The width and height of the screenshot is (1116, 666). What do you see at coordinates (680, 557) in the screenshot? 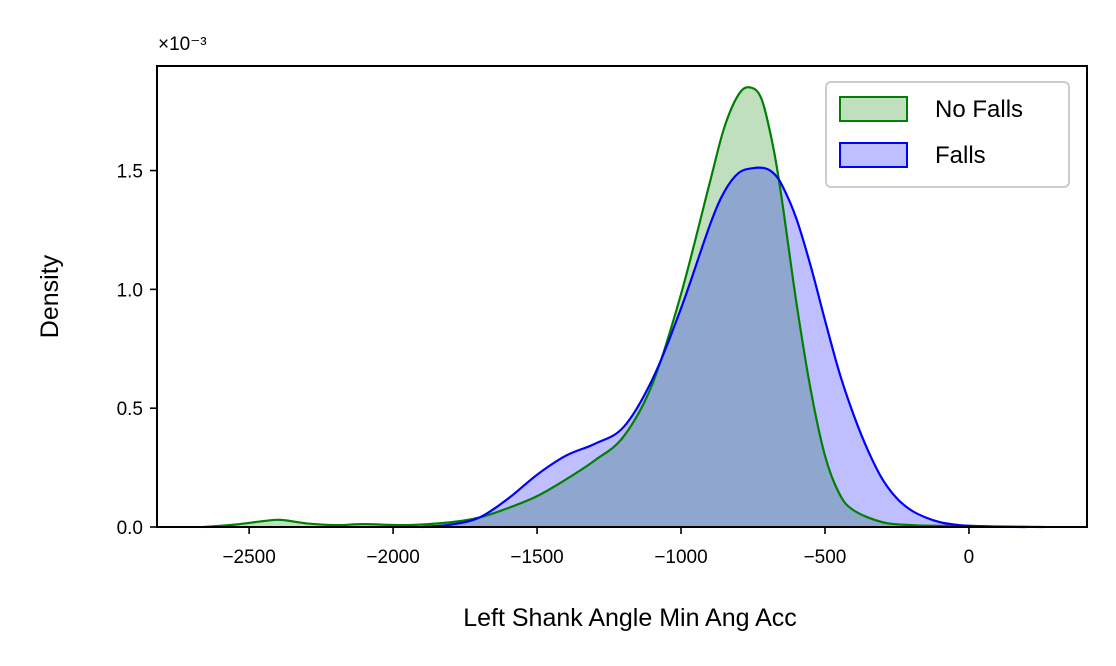
I see `x-tick-label: −1000` at bounding box center [680, 557].